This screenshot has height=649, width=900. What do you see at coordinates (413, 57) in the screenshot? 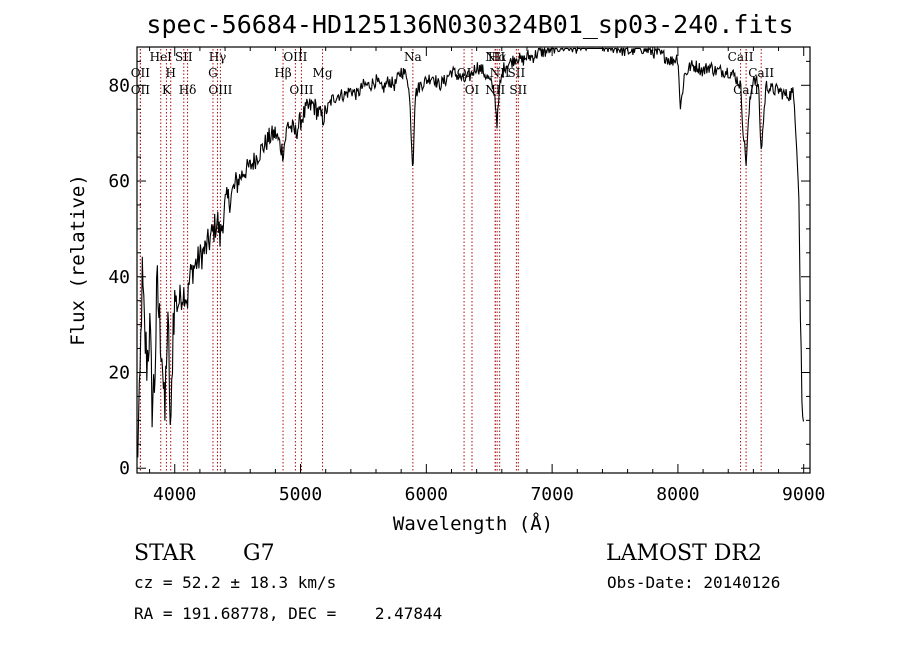
I see `line-label: Na` at bounding box center [413, 57].